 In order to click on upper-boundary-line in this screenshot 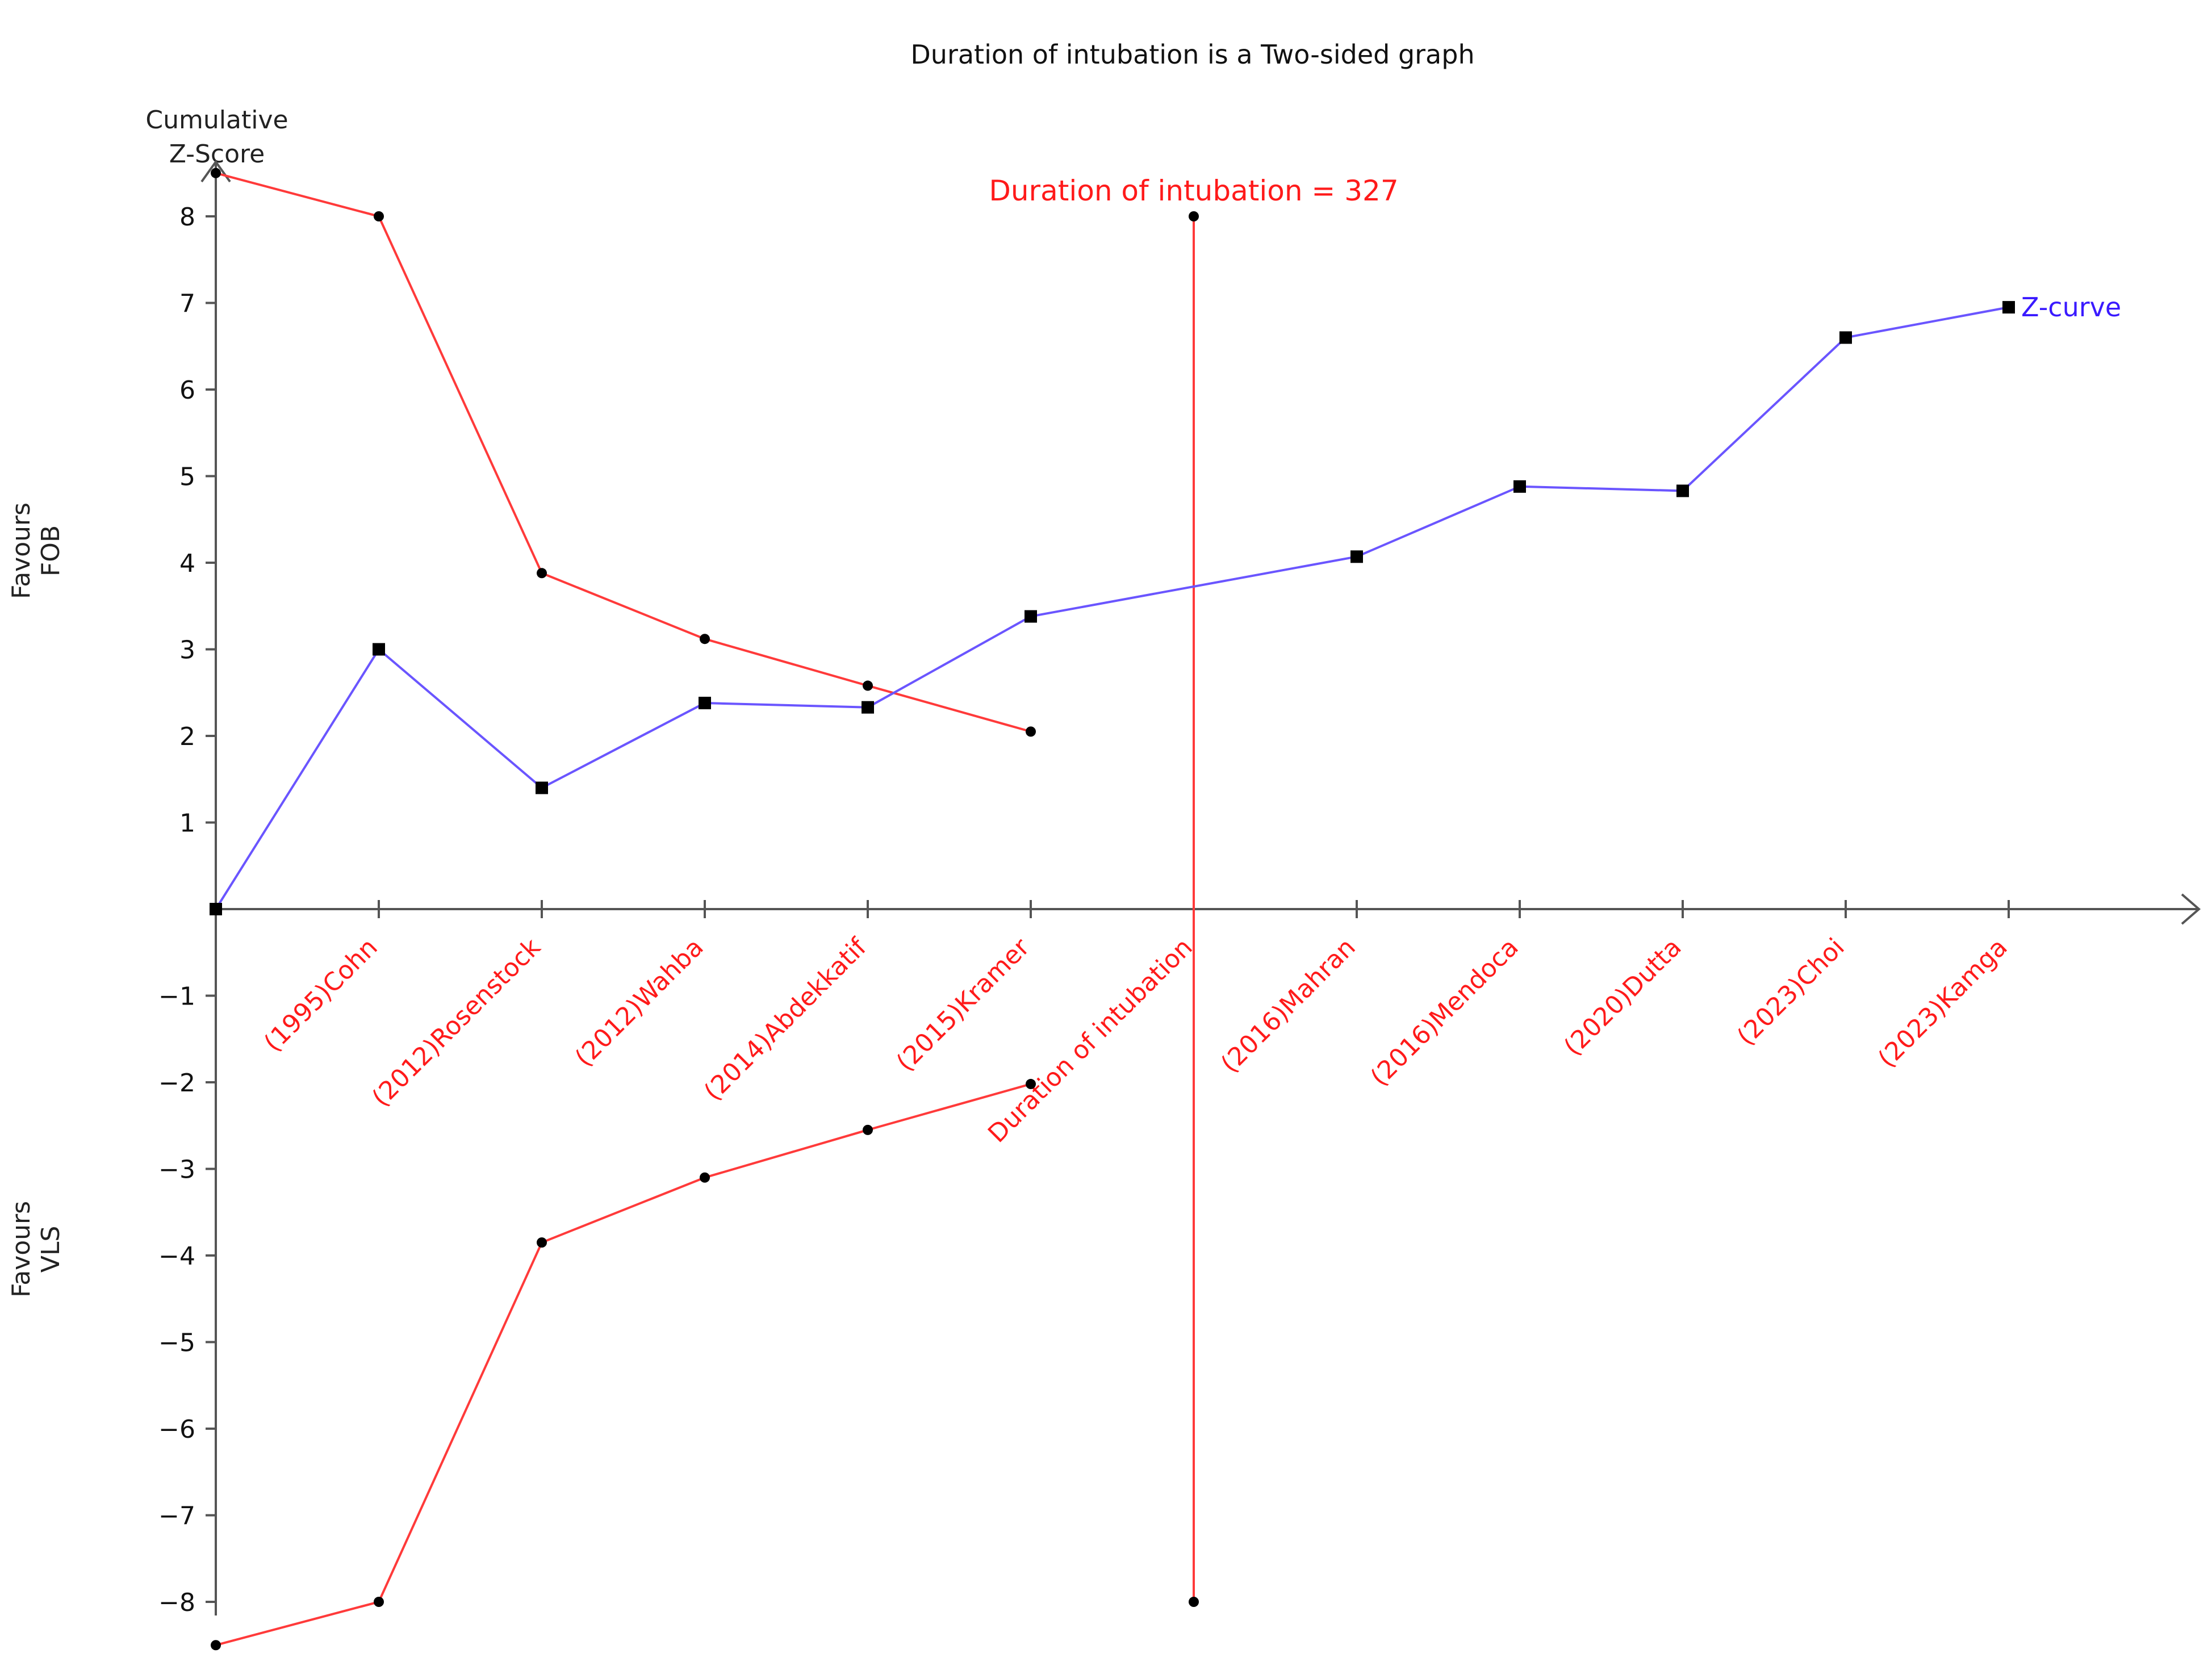, I will do `click(623, 452)`.